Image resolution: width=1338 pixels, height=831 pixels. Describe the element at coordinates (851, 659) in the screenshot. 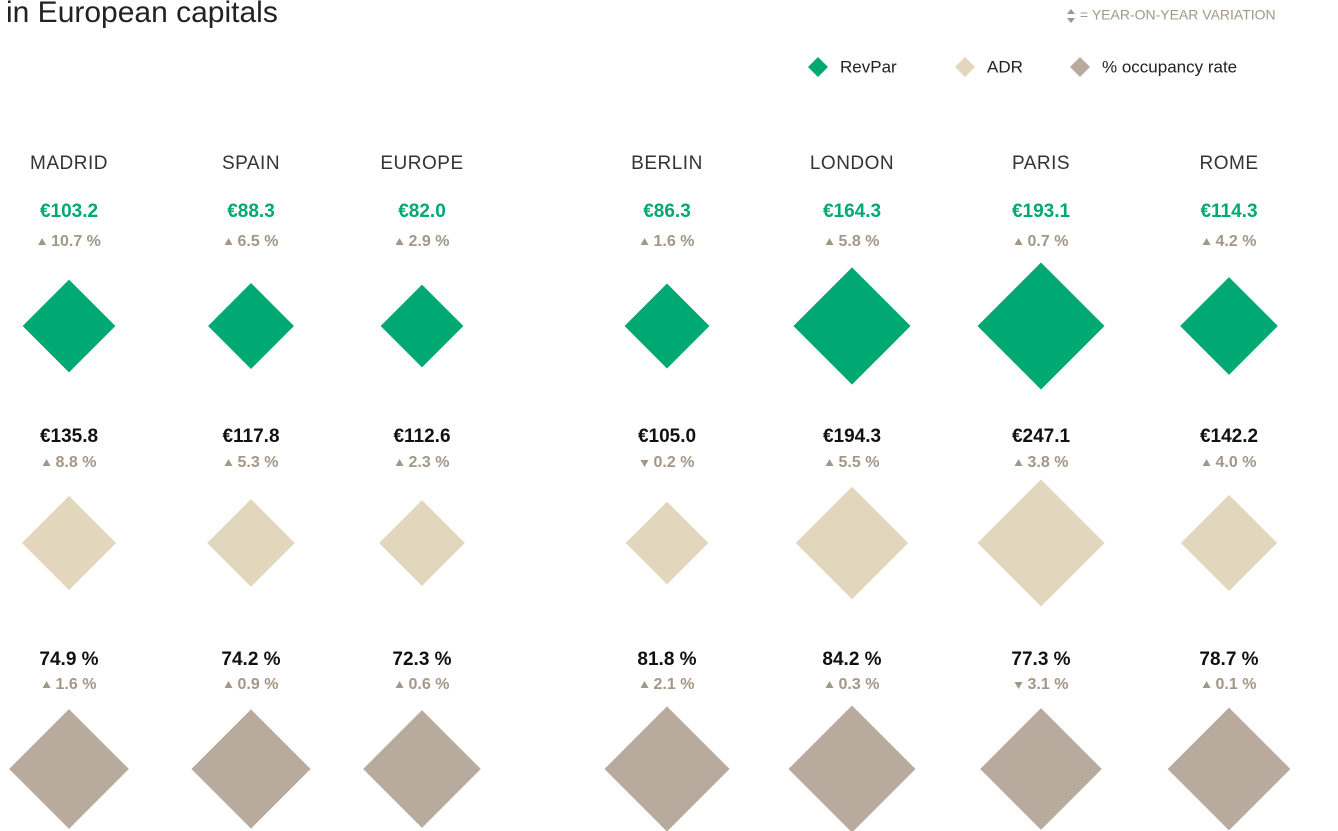

I see `value-label: 84.2 %` at that location.